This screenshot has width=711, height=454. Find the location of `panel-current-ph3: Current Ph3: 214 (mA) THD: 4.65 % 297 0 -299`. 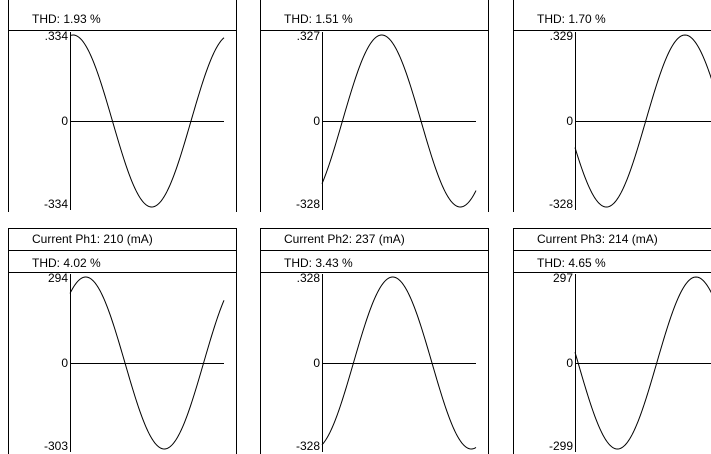

panel-current-ph3: Current Ph3: 214 (mA) THD: 4.65 % 297 0 -299 is located at coordinates (612, 341).